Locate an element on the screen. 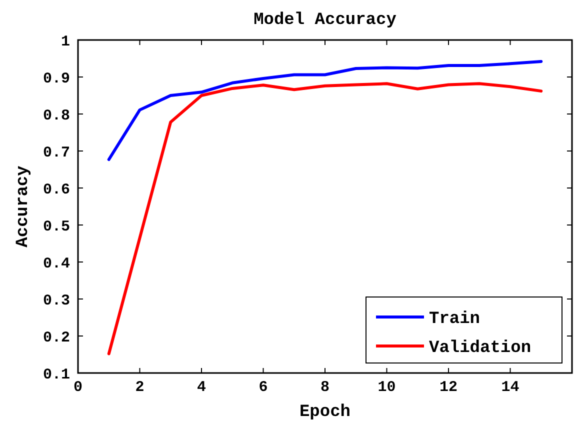  y-tick-label: 0.2 is located at coordinates (56, 337).